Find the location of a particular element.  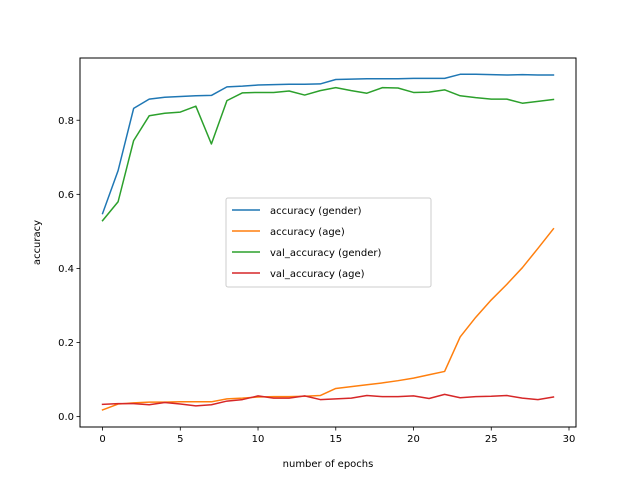

y-tick-label: 0.4 is located at coordinates (66, 269).